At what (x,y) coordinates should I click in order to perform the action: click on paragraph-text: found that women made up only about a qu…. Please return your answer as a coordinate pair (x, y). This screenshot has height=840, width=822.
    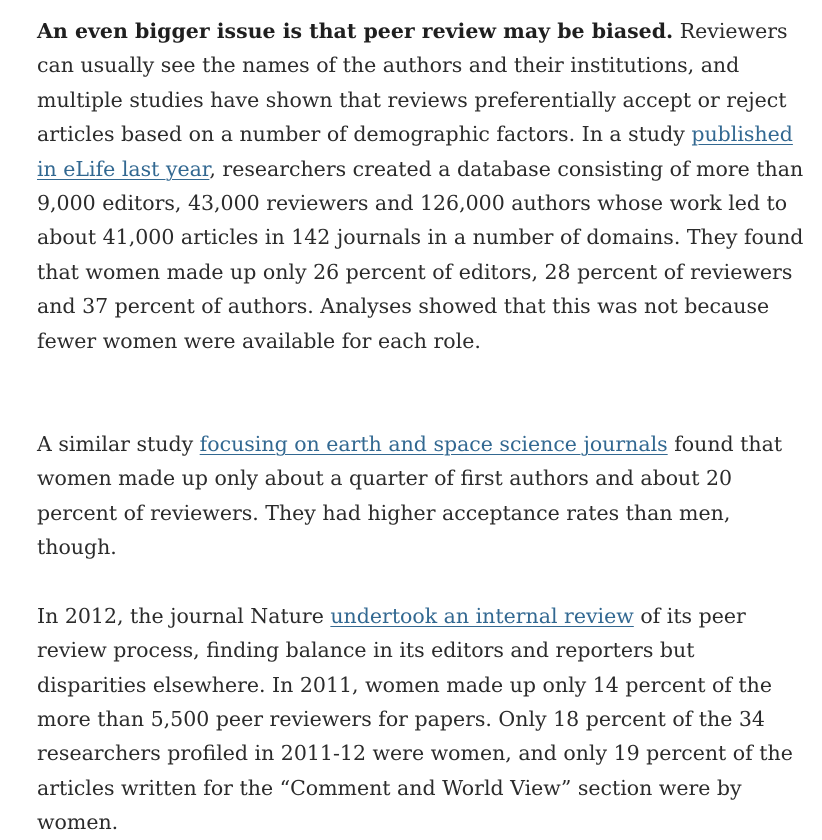
    Looking at the image, I should click on (410, 496).